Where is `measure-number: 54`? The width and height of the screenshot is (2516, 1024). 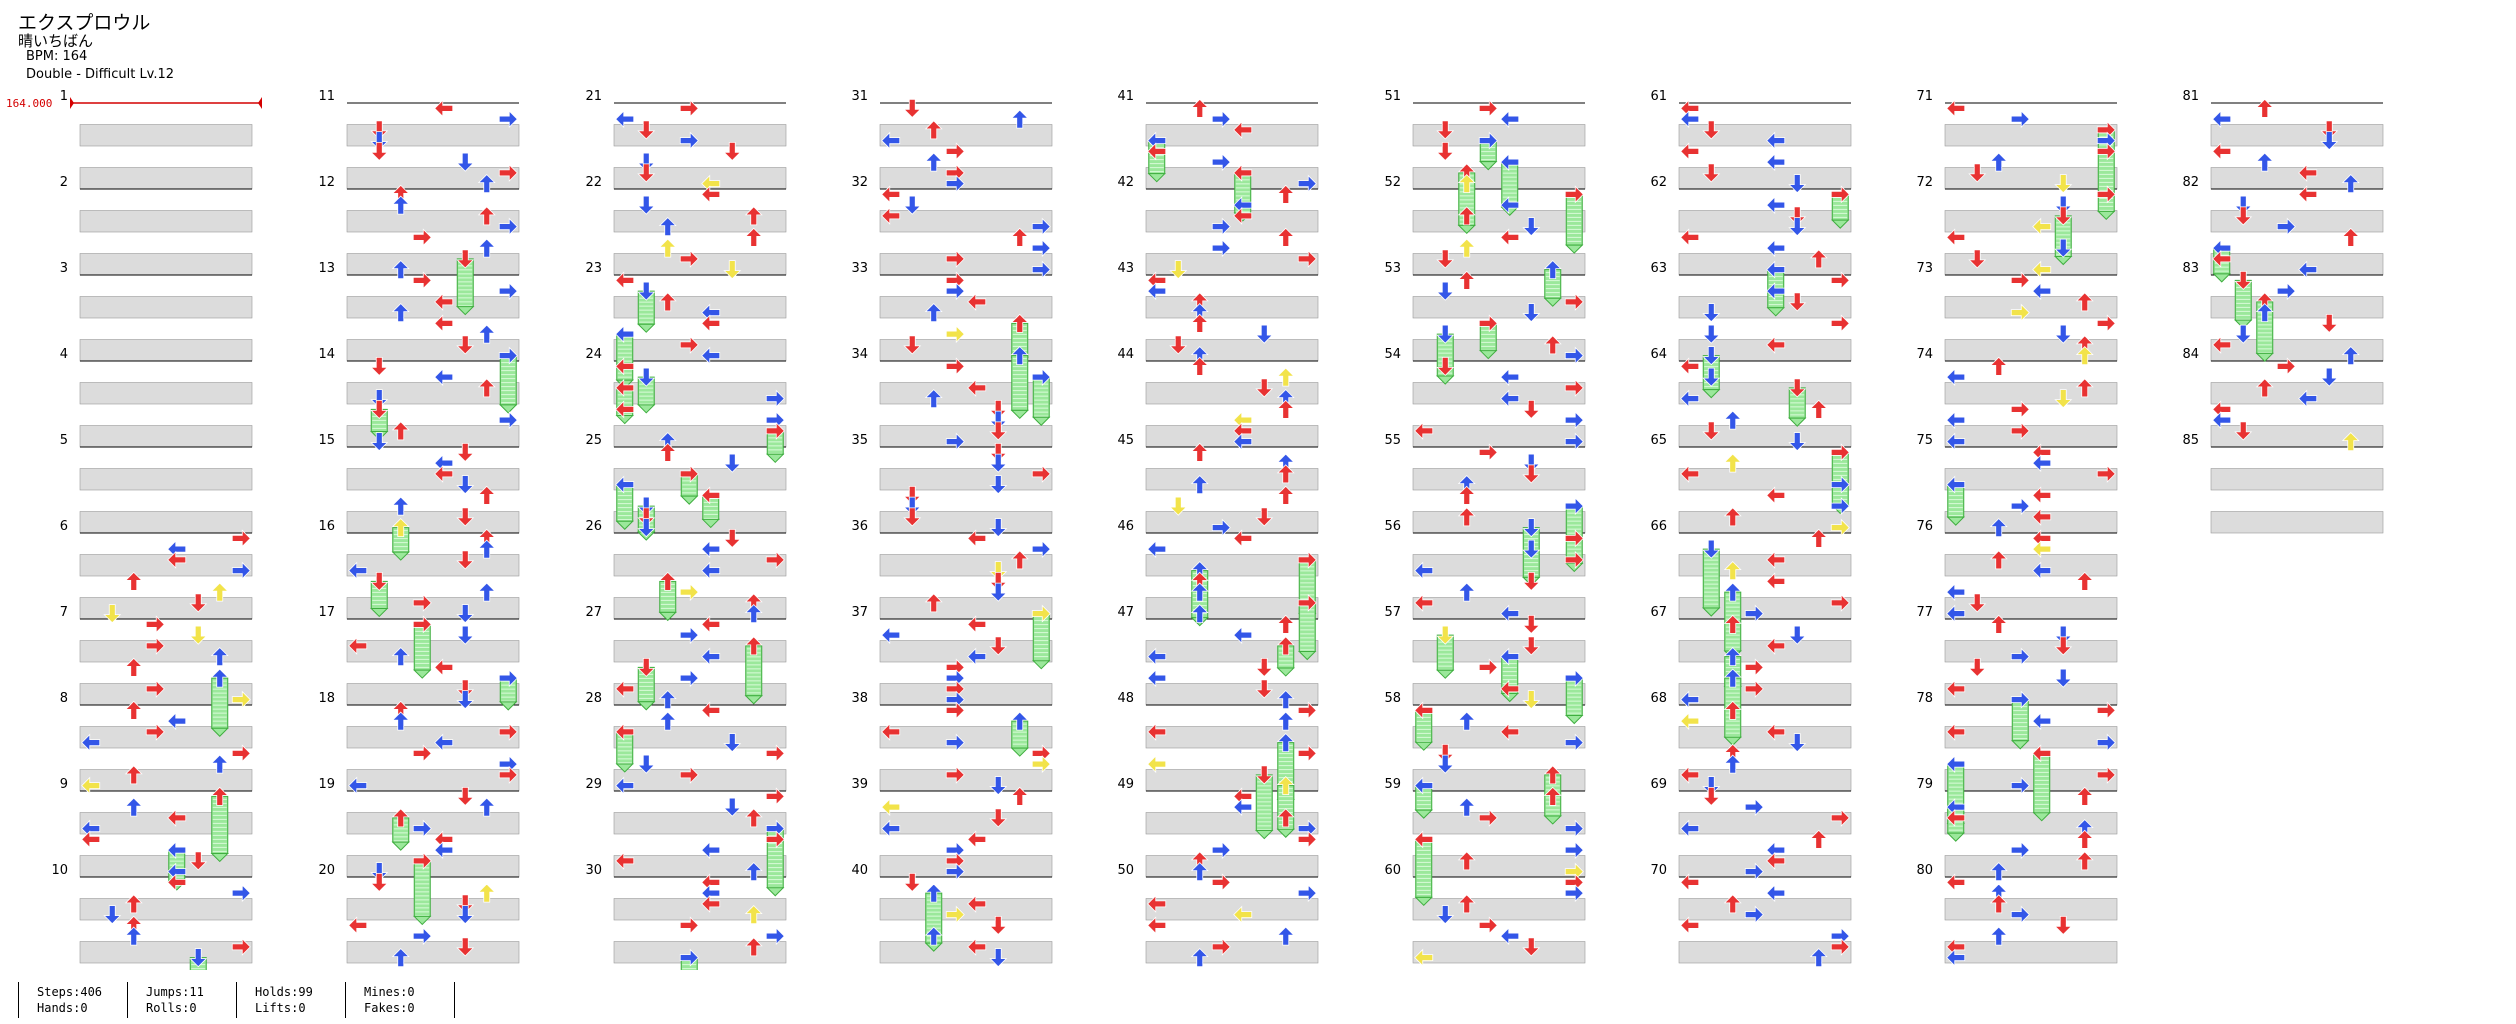
measure-number: 54 is located at coordinates (1392, 354).